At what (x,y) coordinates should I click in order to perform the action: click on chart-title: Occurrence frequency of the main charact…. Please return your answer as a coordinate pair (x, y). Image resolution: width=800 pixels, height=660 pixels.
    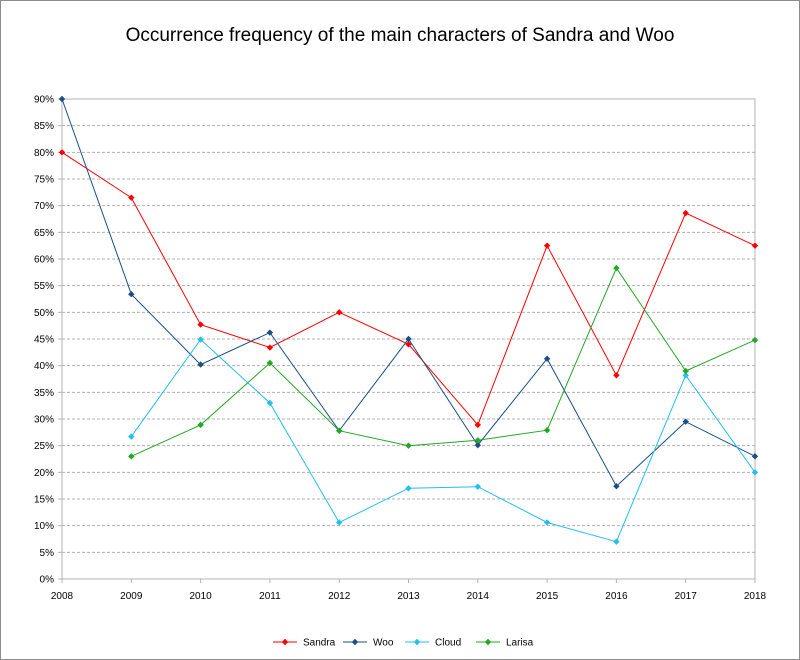
    Looking at the image, I should click on (400, 35).